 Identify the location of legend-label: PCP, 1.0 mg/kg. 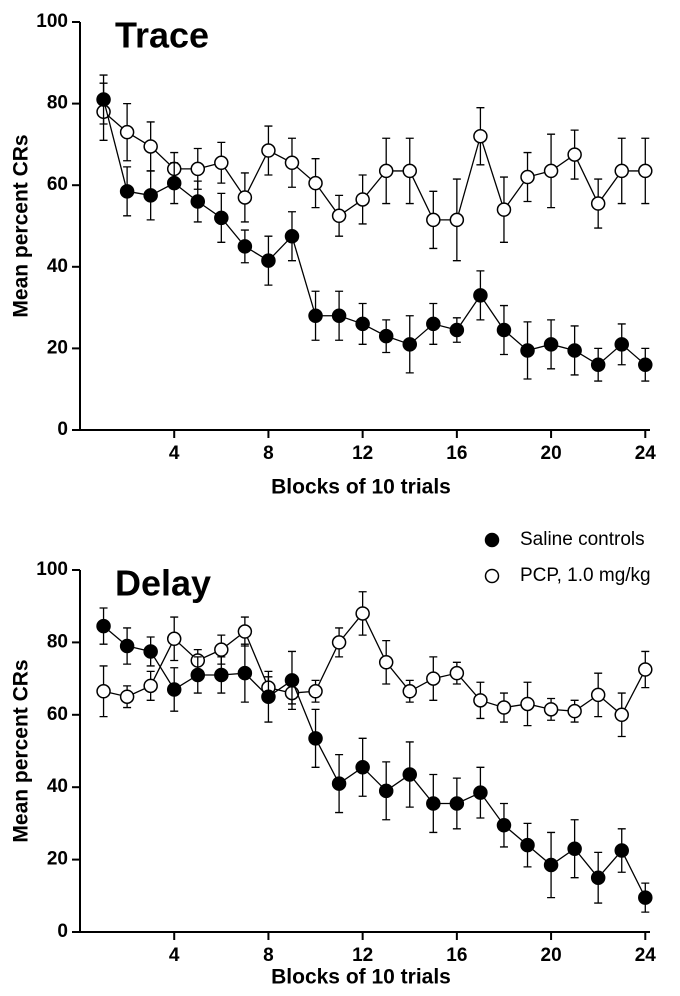
(585, 575).